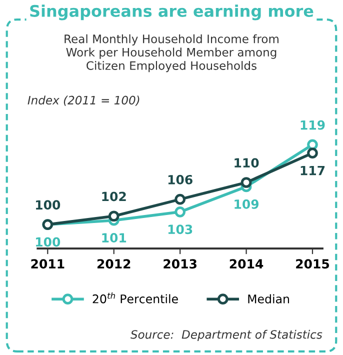 This screenshot has height=355, width=343. I want to click on x-tick-label: 2012, so click(113, 264).